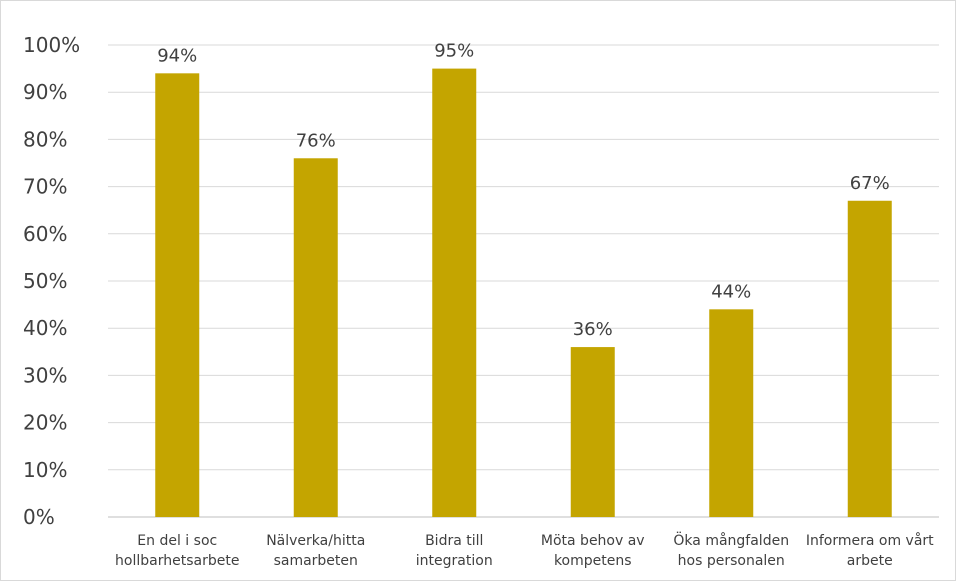 Image resolution: width=956 pixels, height=584 pixels. What do you see at coordinates (177, 561) in the screenshot?
I see `x-tick-label: hollbarhetsarbete` at bounding box center [177, 561].